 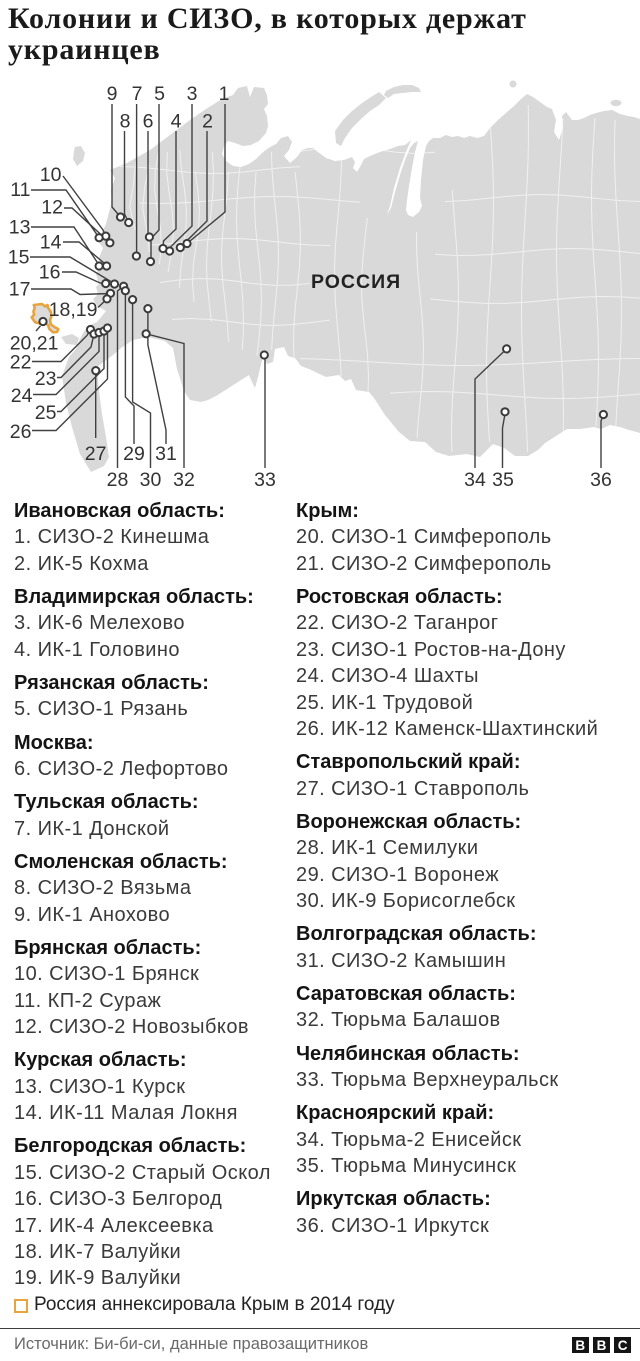 I want to click on svg-text: 28, so click(x=118, y=480).